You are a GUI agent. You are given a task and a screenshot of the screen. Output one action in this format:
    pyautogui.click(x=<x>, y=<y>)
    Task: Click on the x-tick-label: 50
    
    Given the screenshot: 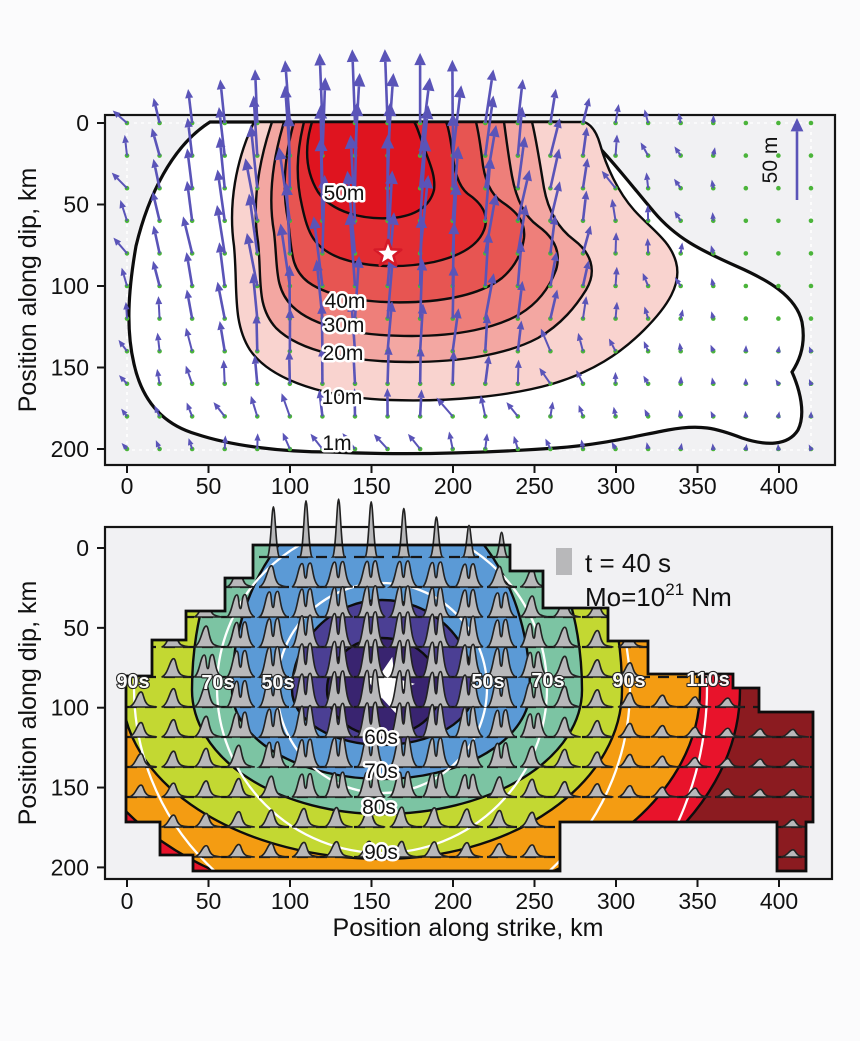 What is the action you would take?
    pyautogui.click(x=209, y=901)
    